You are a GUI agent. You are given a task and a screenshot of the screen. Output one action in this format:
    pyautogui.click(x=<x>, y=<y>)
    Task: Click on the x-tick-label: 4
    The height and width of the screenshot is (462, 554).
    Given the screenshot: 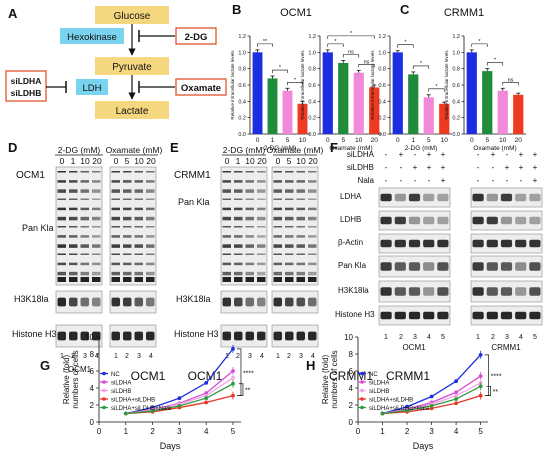 What is the action you would take?
    pyautogui.click(x=456, y=431)
    